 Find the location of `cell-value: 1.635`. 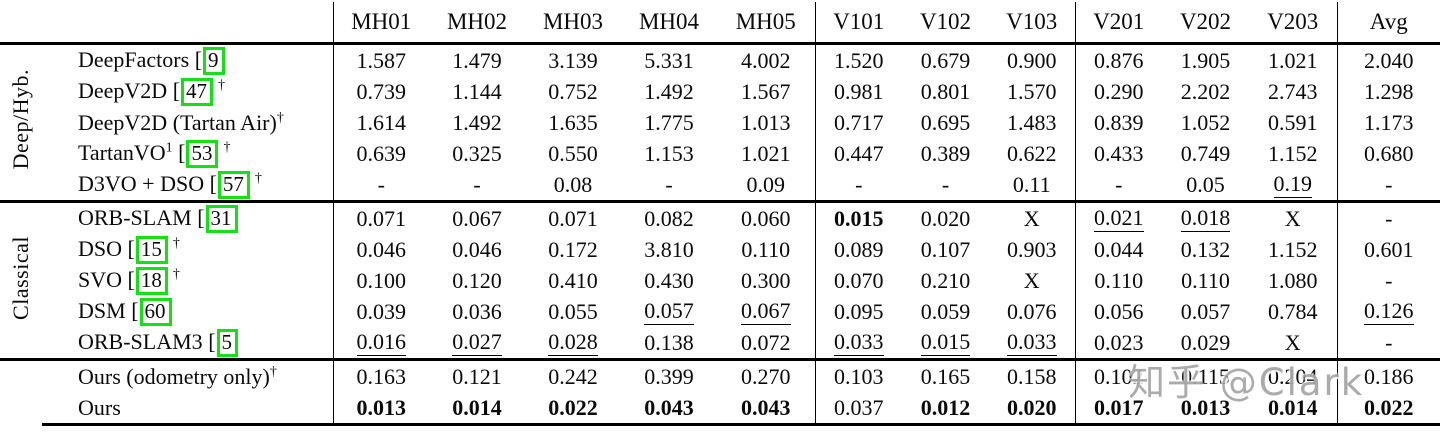

cell-value: 1.635 is located at coordinates (573, 122).